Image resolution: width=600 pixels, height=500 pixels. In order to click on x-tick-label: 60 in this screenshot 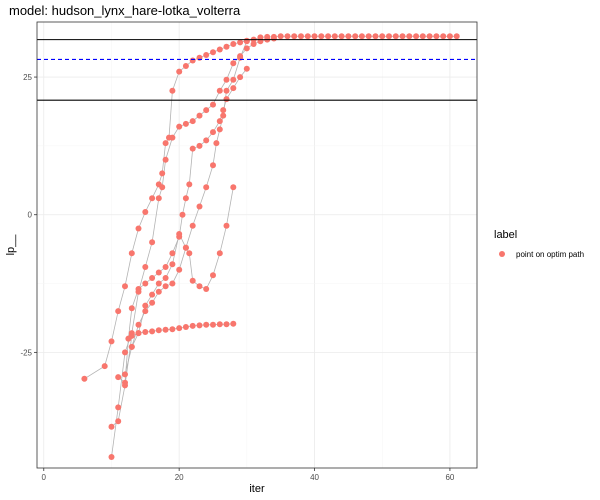, I will do `click(449, 477)`.